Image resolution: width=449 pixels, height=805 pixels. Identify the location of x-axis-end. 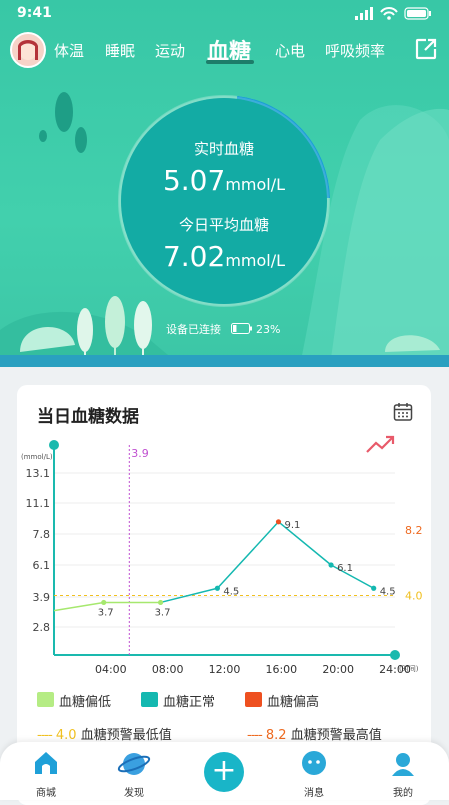
(395, 655).